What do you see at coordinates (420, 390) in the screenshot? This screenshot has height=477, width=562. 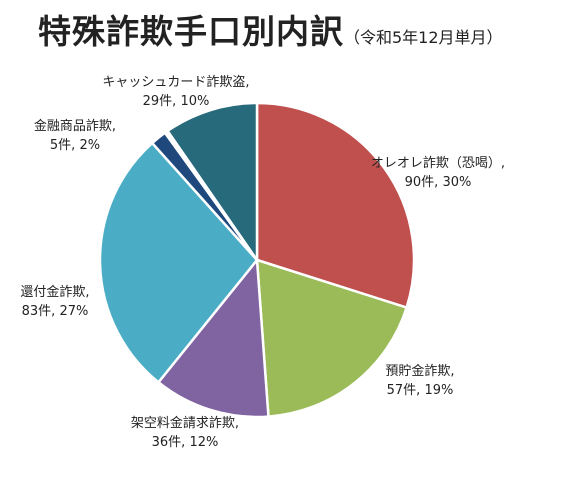 I see `slice-label-value: 57件, 19%` at bounding box center [420, 390].